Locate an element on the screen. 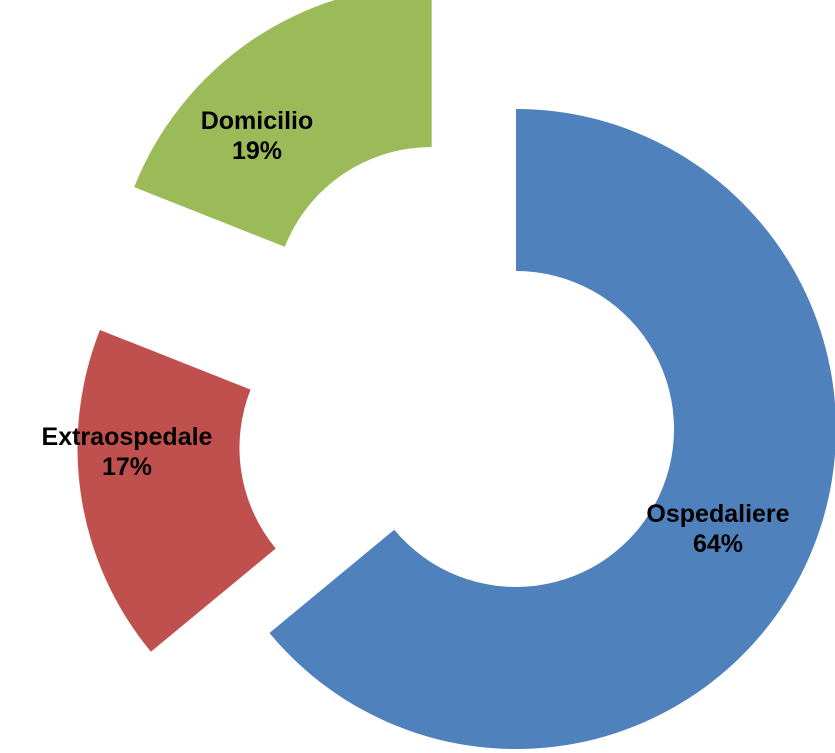 This screenshot has width=835, height=753. slice-value-label: 17% is located at coordinates (127, 467).